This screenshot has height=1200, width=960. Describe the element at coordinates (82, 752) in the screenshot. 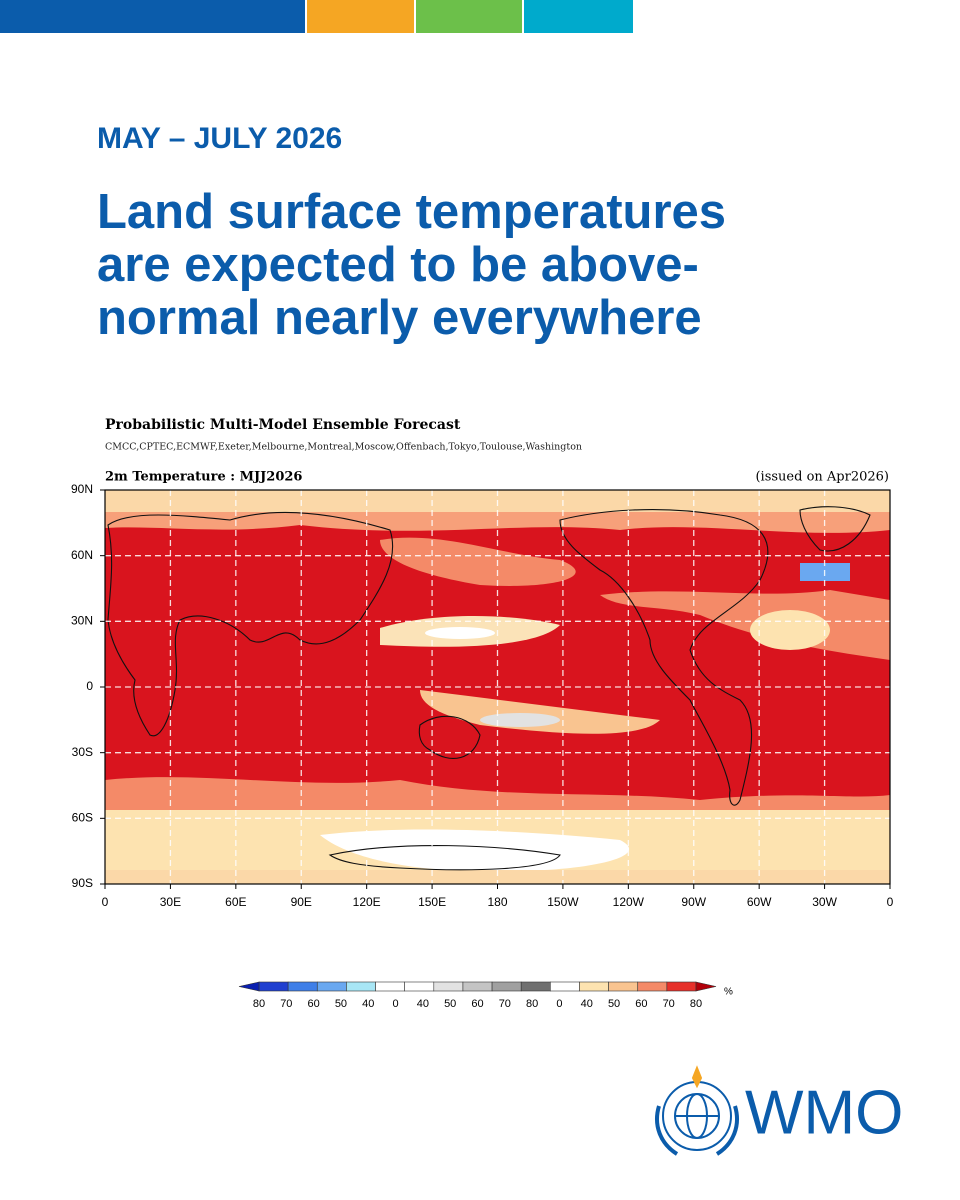

I see `lat-label: 30S` at that location.